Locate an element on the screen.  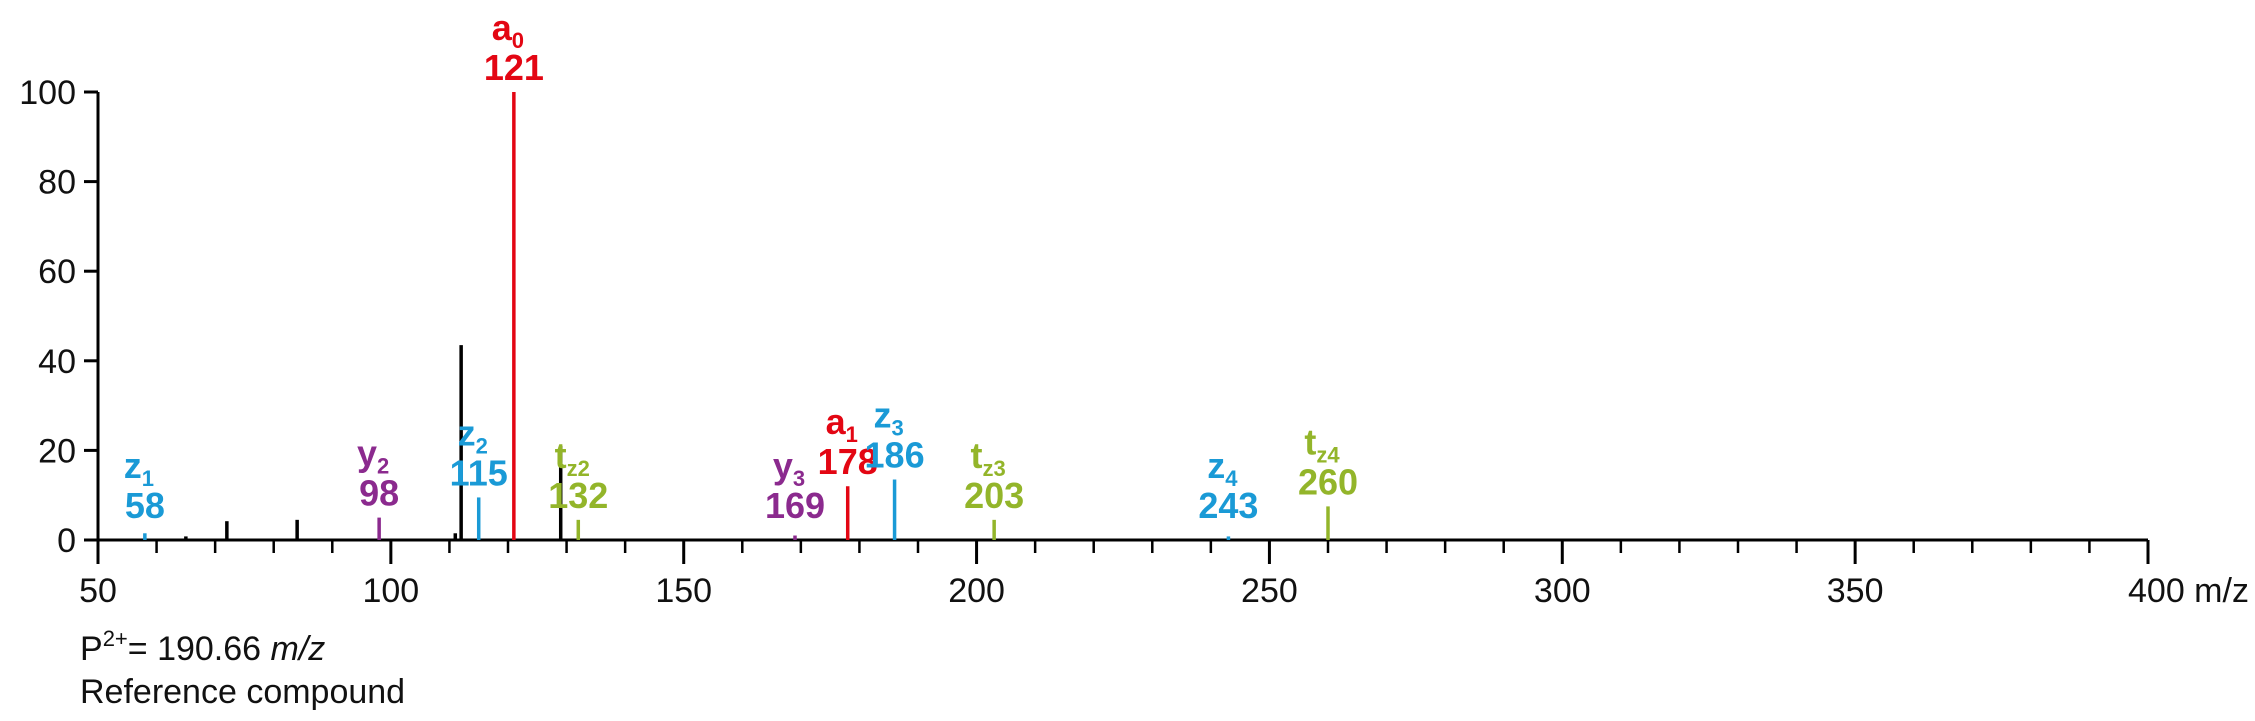
precursor-unit: m/z is located at coordinates (298, 649).